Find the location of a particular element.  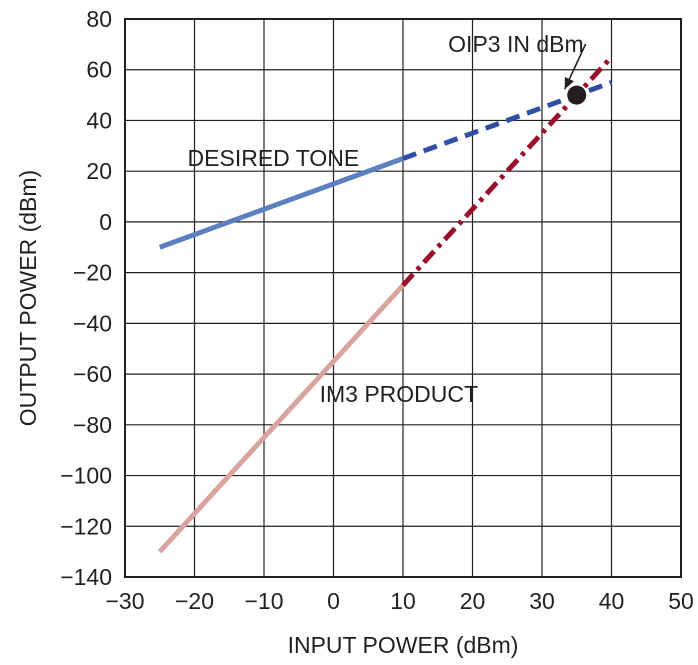

y-tick-label: −120 is located at coordinates (86, 526).